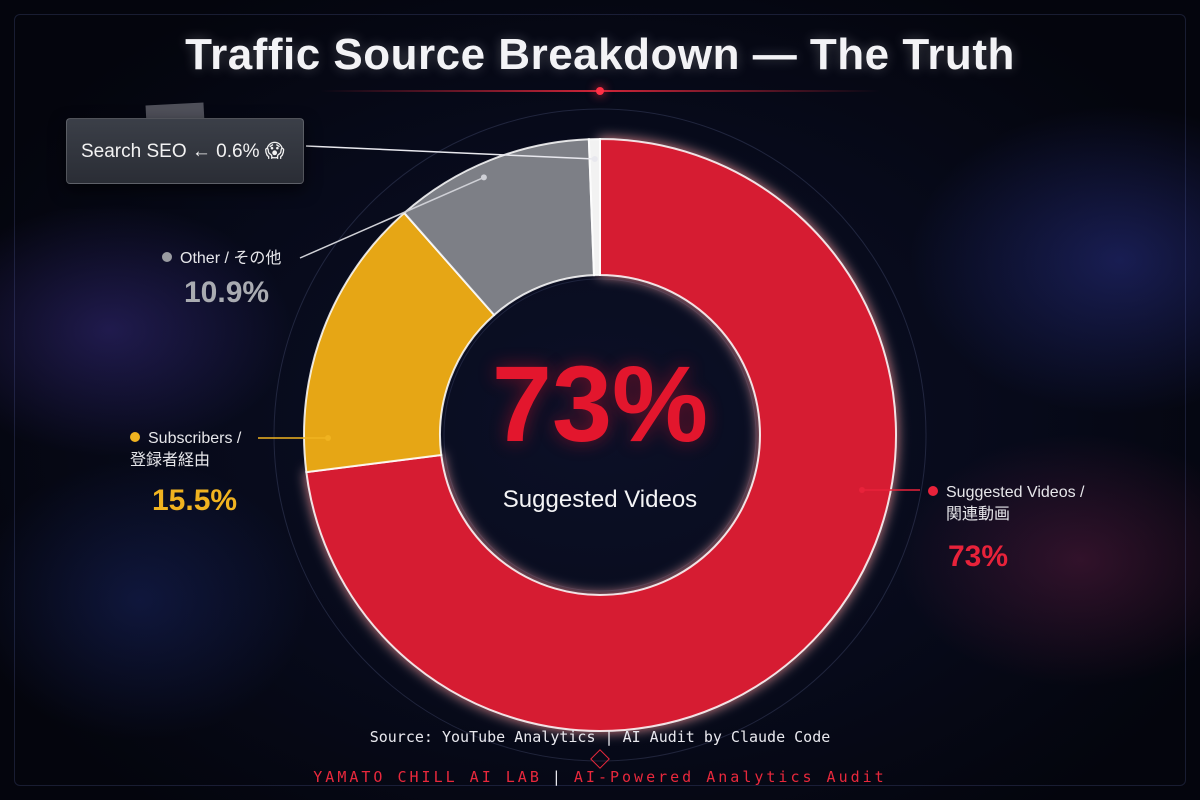 The height and width of the screenshot is (800, 1200). I want to click on leader-subscribers-dot, so click(328, 438).